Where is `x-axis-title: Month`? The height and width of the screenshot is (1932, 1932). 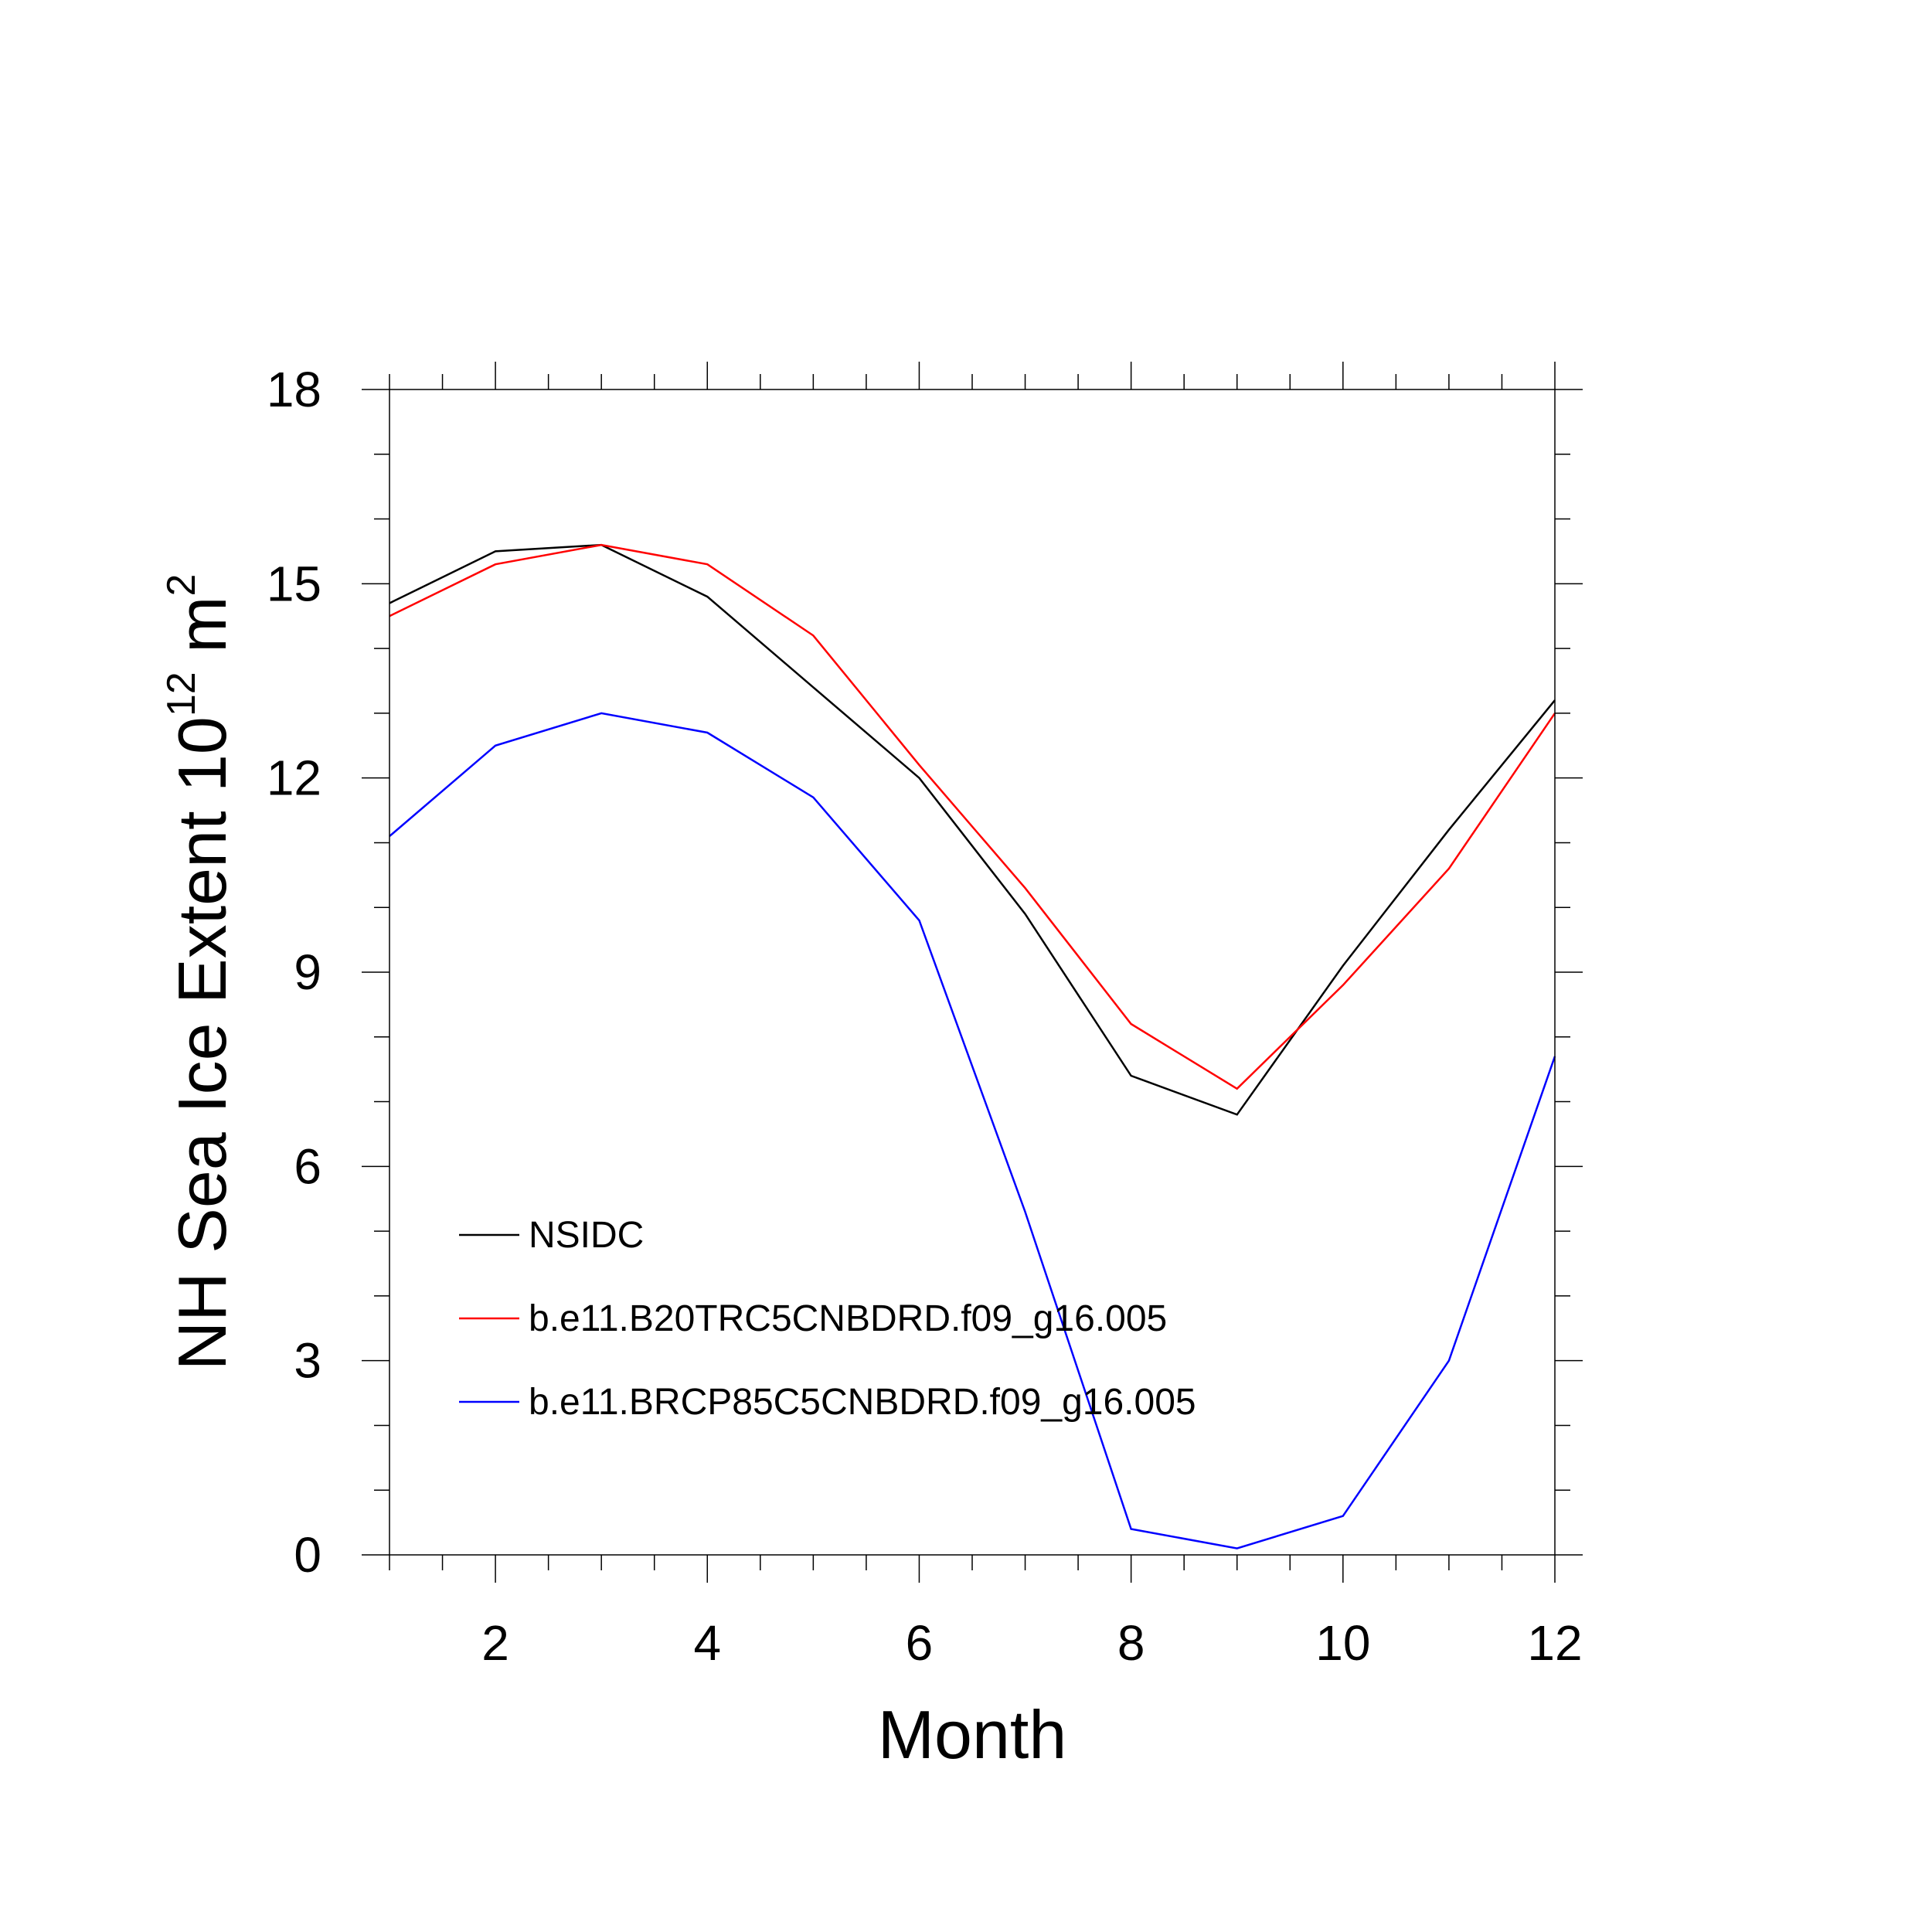
x-axis-title: Month is located at coordinates (972, 1735).